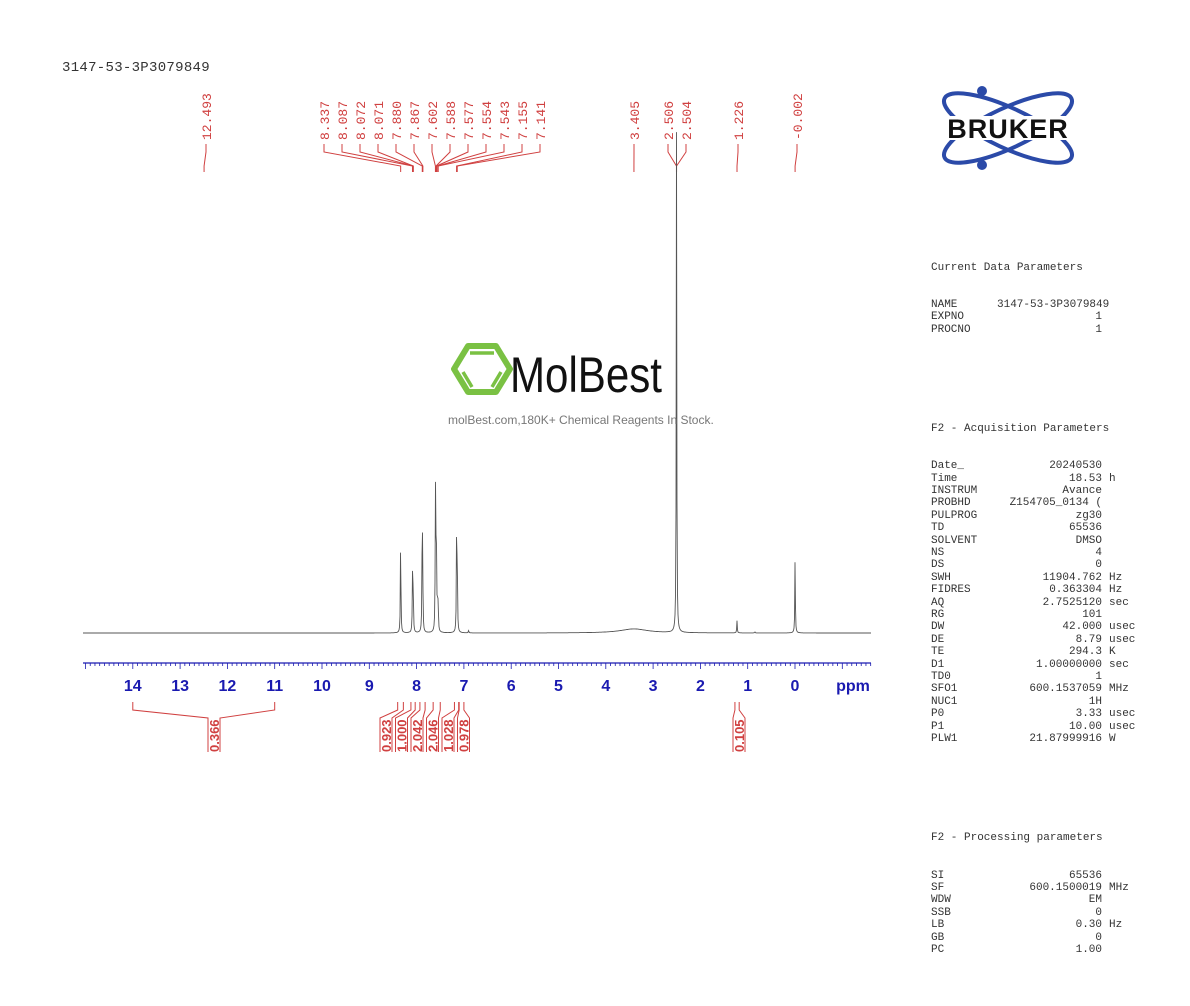 This screenshot has height=1006, width=1190. What do you see at coordinates (951, 329) in the screenshot?
I see `param-key: PROCNO` at bounding box center [951, 329].